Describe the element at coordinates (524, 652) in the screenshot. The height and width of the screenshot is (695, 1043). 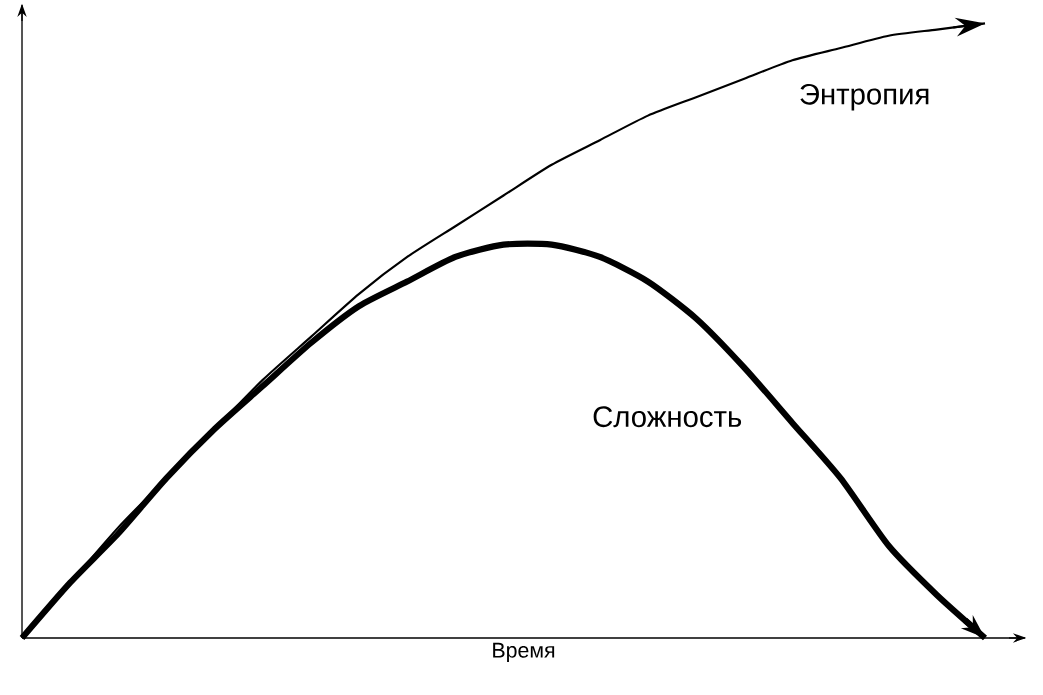
I see `x-axis-title: Время` at that location.